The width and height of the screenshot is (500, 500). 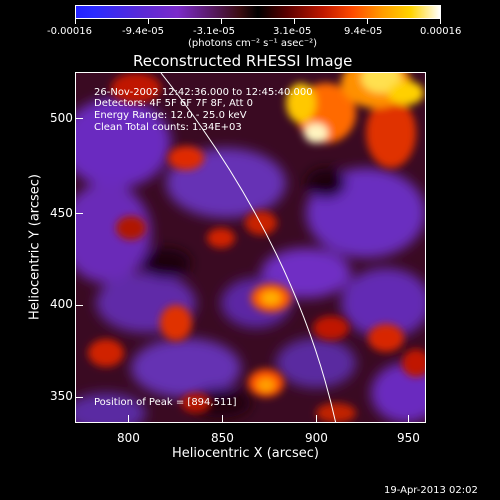 I want to click on x-tick-label: 900, so click(x=316, y=438).